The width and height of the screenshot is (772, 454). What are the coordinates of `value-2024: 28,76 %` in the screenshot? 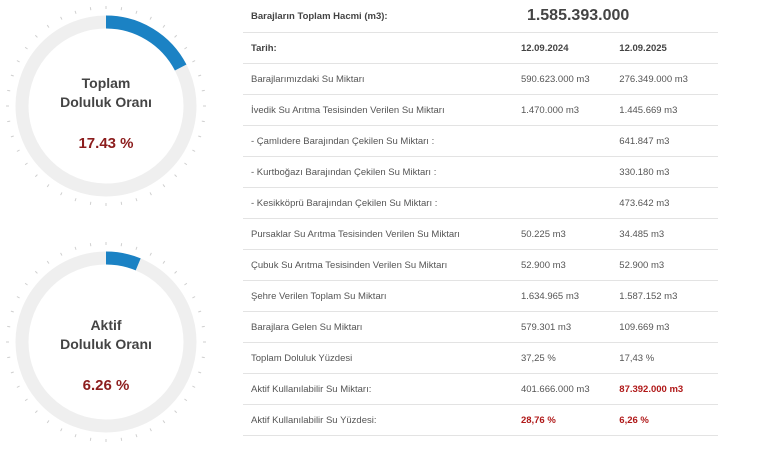 It's located at (562, 420).